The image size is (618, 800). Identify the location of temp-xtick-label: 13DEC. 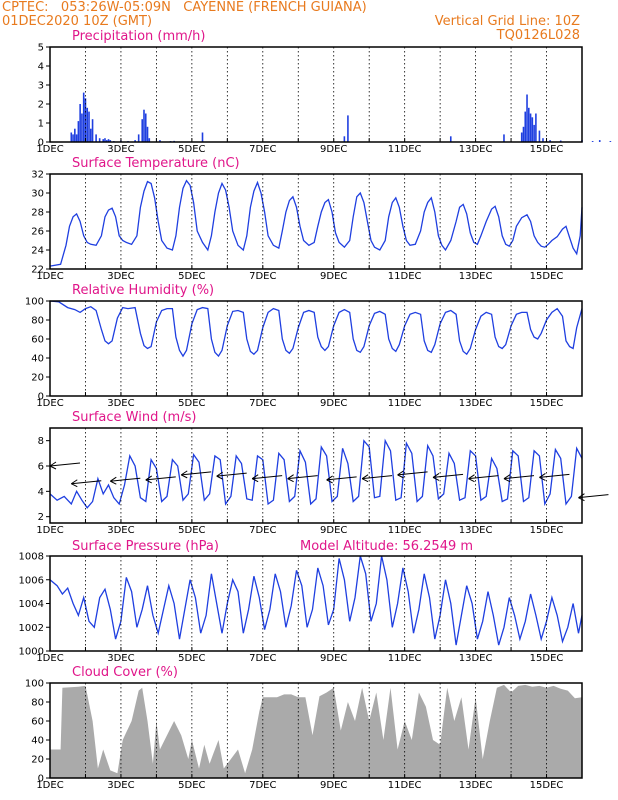
(476, 276).